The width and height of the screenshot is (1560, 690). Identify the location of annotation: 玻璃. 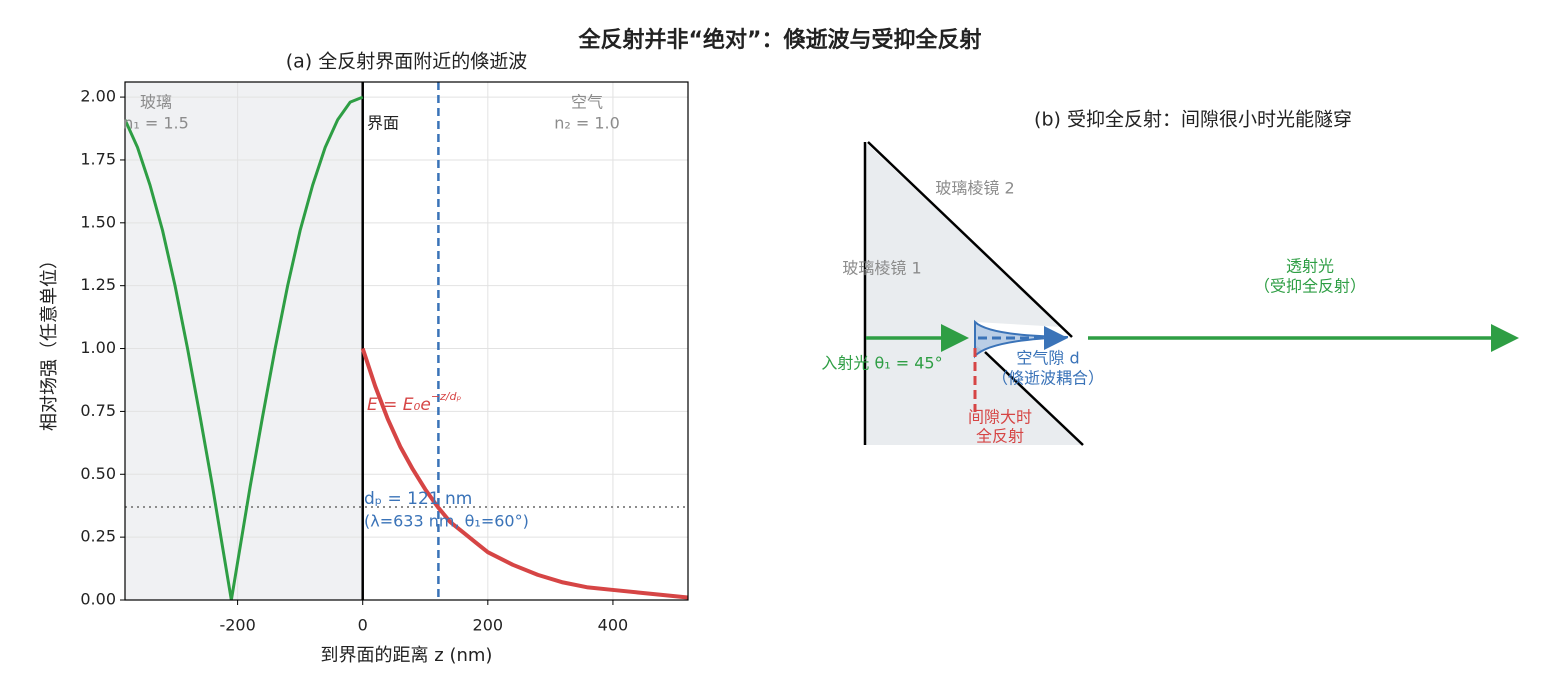
(156, 102).